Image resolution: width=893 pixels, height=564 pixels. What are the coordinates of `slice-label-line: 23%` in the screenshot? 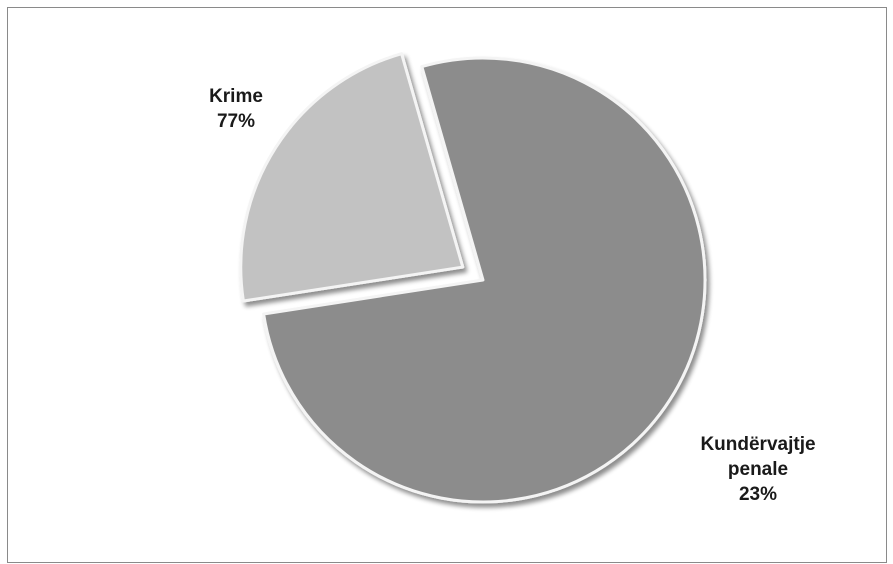 It's located at (758, 494).